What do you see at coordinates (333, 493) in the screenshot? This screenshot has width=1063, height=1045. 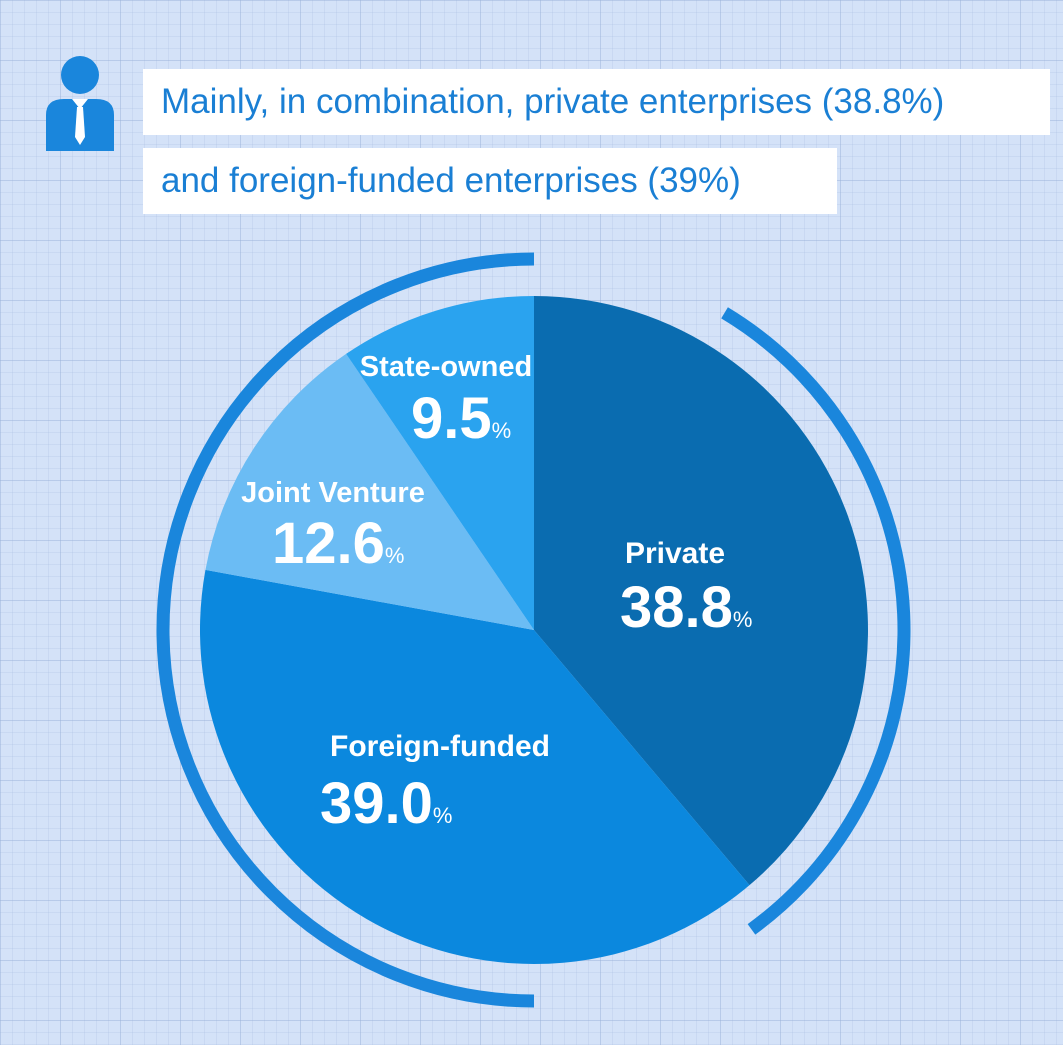 I see `slice-label-joint-venture: Joint Venture` at bounding box center [333, 493].